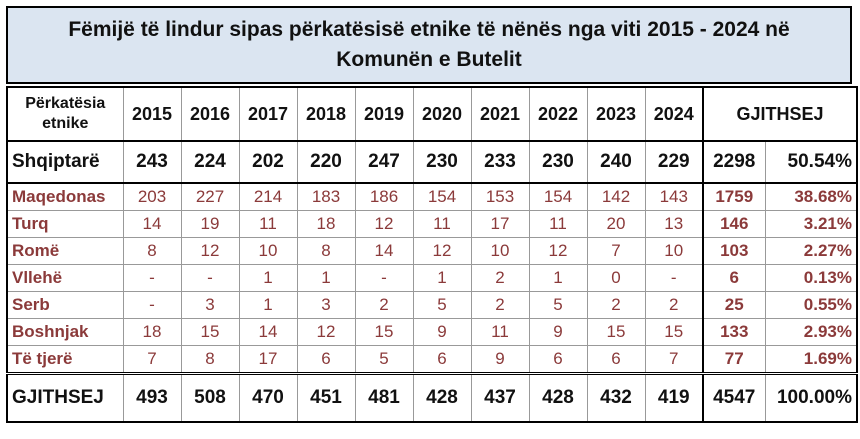 This screenshot has width=860, height=439. Describe the element at coordinates (65, 332) in the screenshot. I see `row-label: Boshnjak` at that location.